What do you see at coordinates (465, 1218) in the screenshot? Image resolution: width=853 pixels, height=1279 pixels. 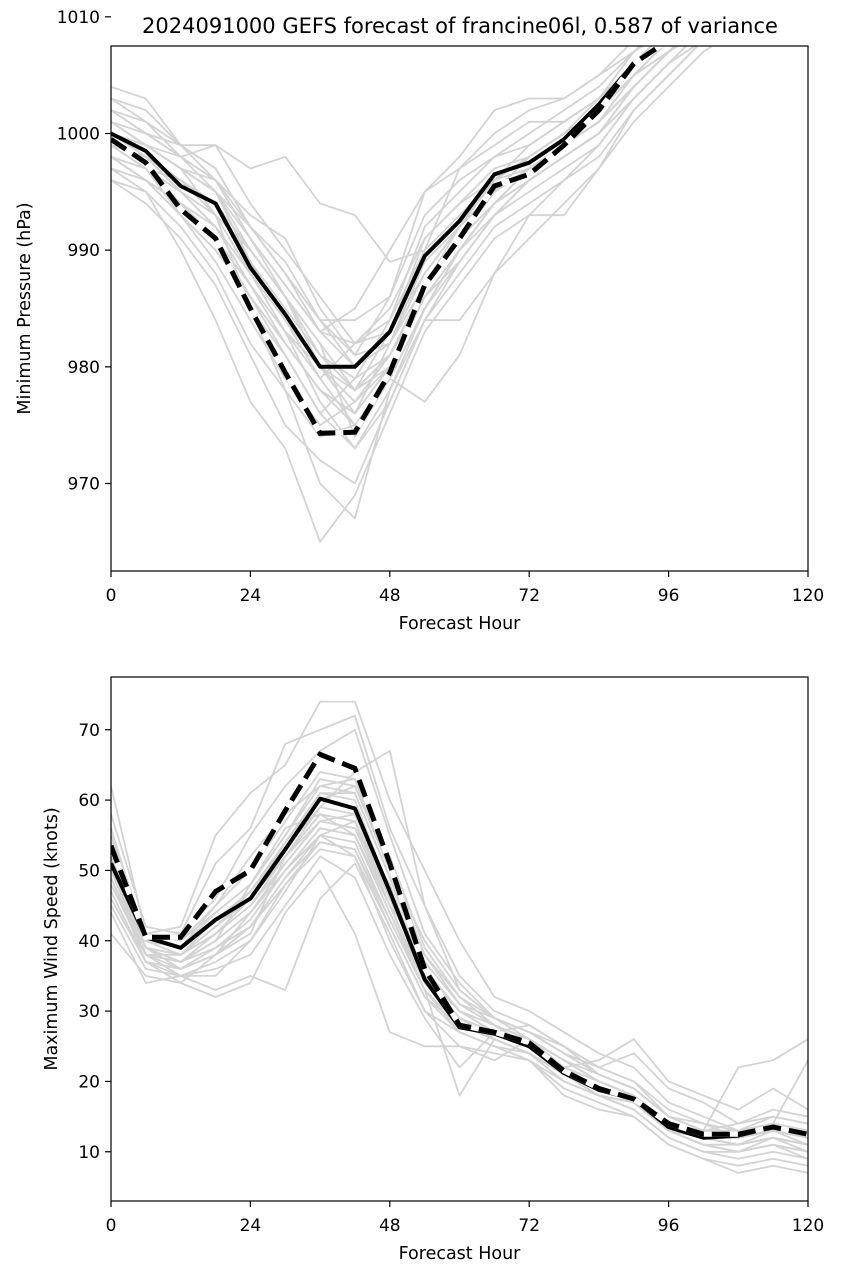 I see `wind-x-ticks: 0 24 48 72 96 120` at bounding box center [465, 1218].